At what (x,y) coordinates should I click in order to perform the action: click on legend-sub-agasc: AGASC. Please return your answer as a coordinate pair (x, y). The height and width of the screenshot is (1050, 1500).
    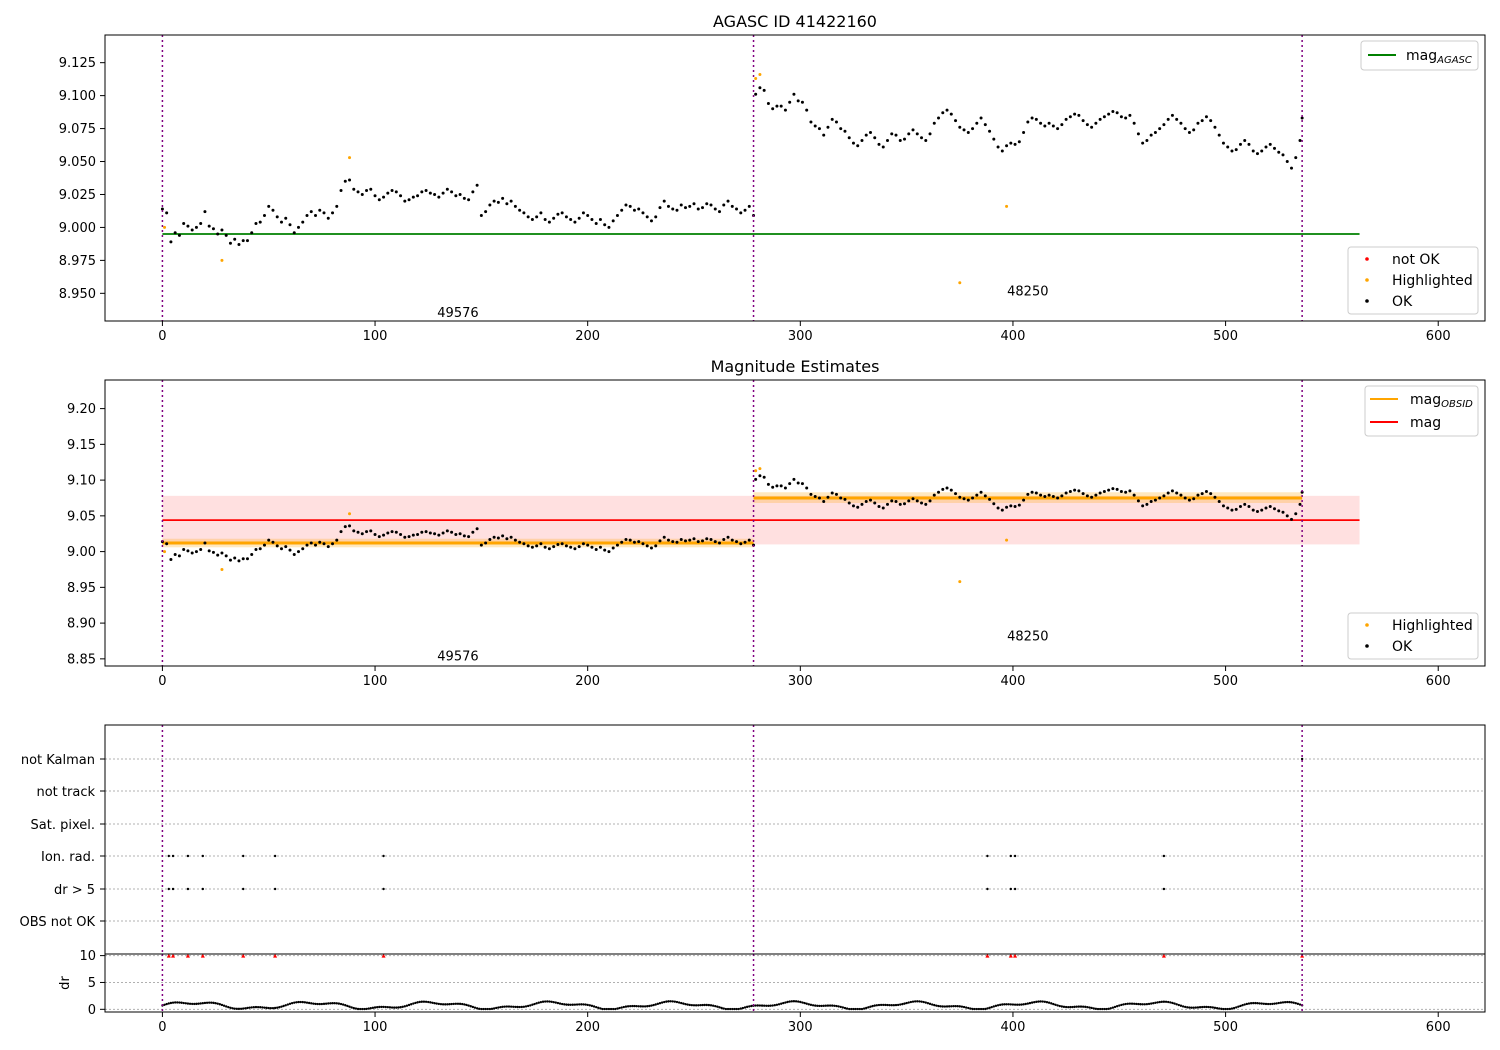
    Looking at the image, I should click on (1454, 60).